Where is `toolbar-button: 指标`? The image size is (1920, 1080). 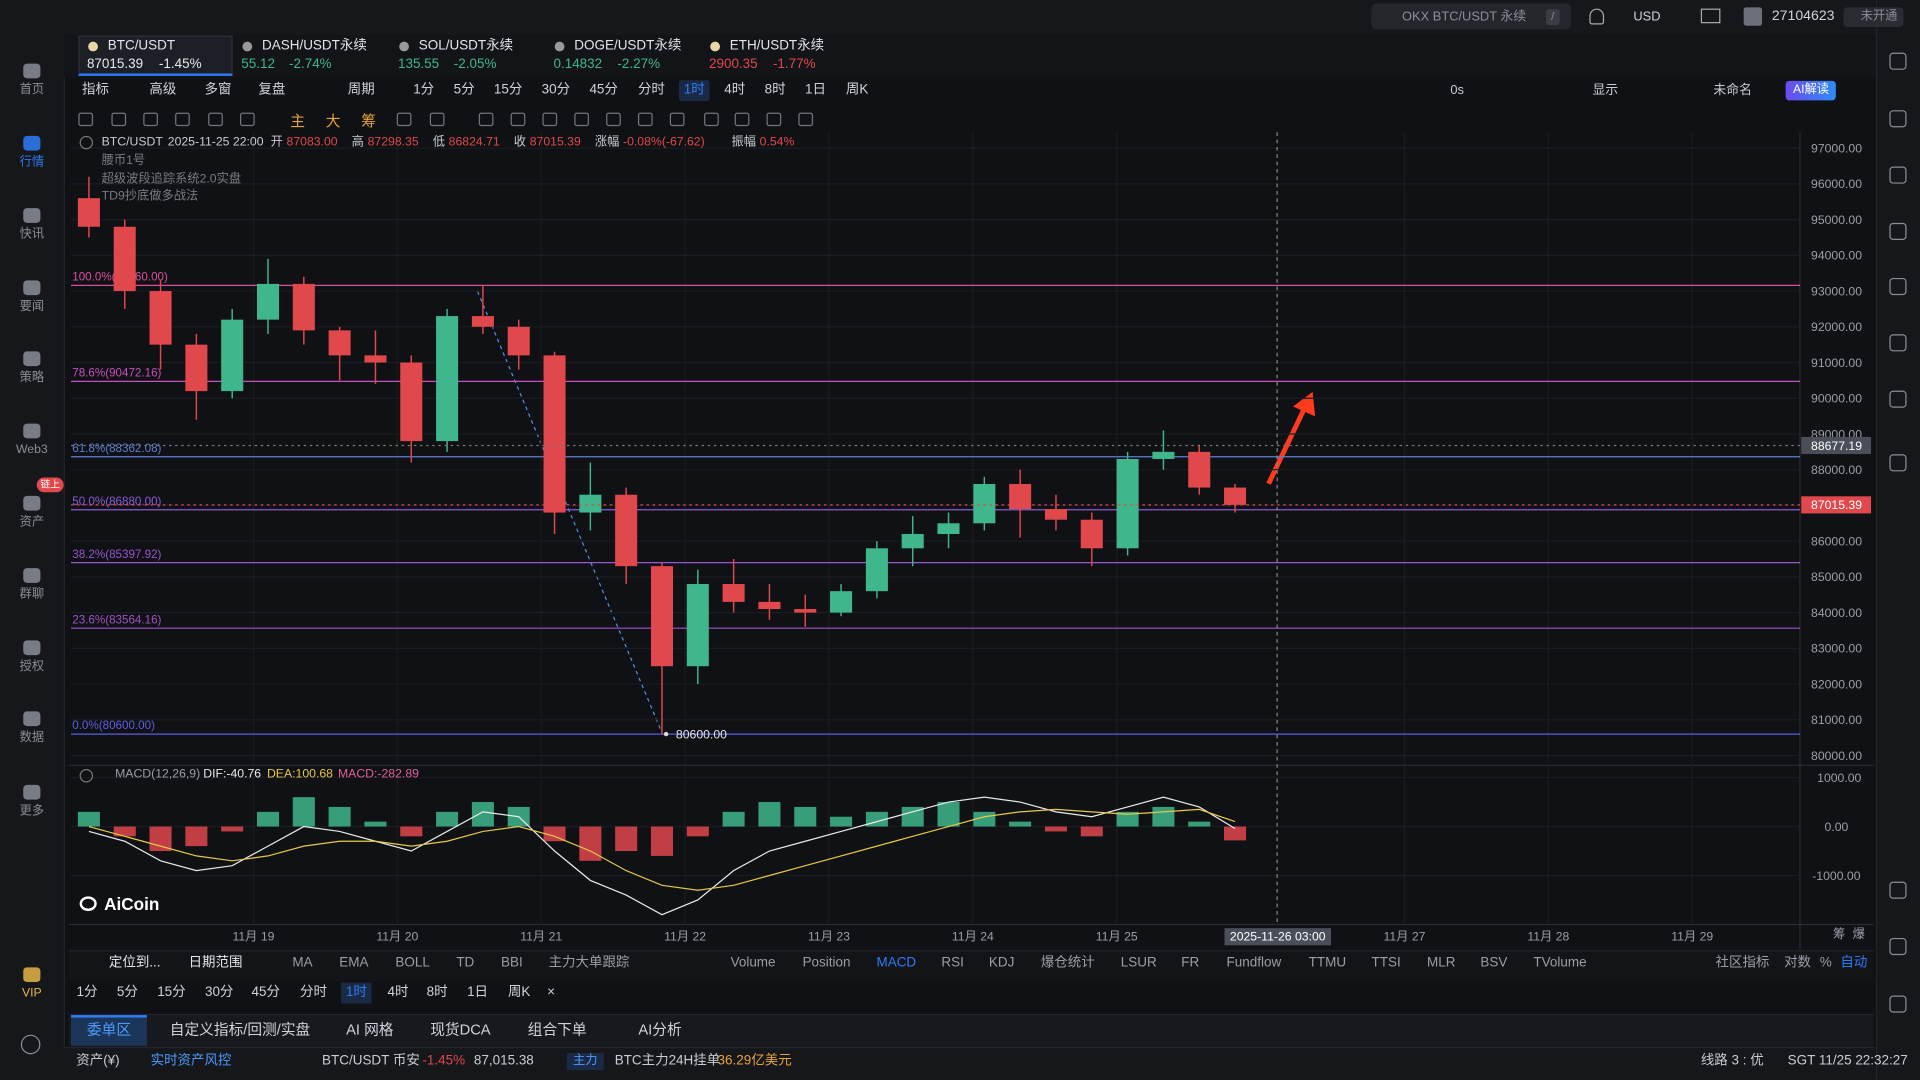
toolbar-button: 指标 is located at coordinates (95, 90).